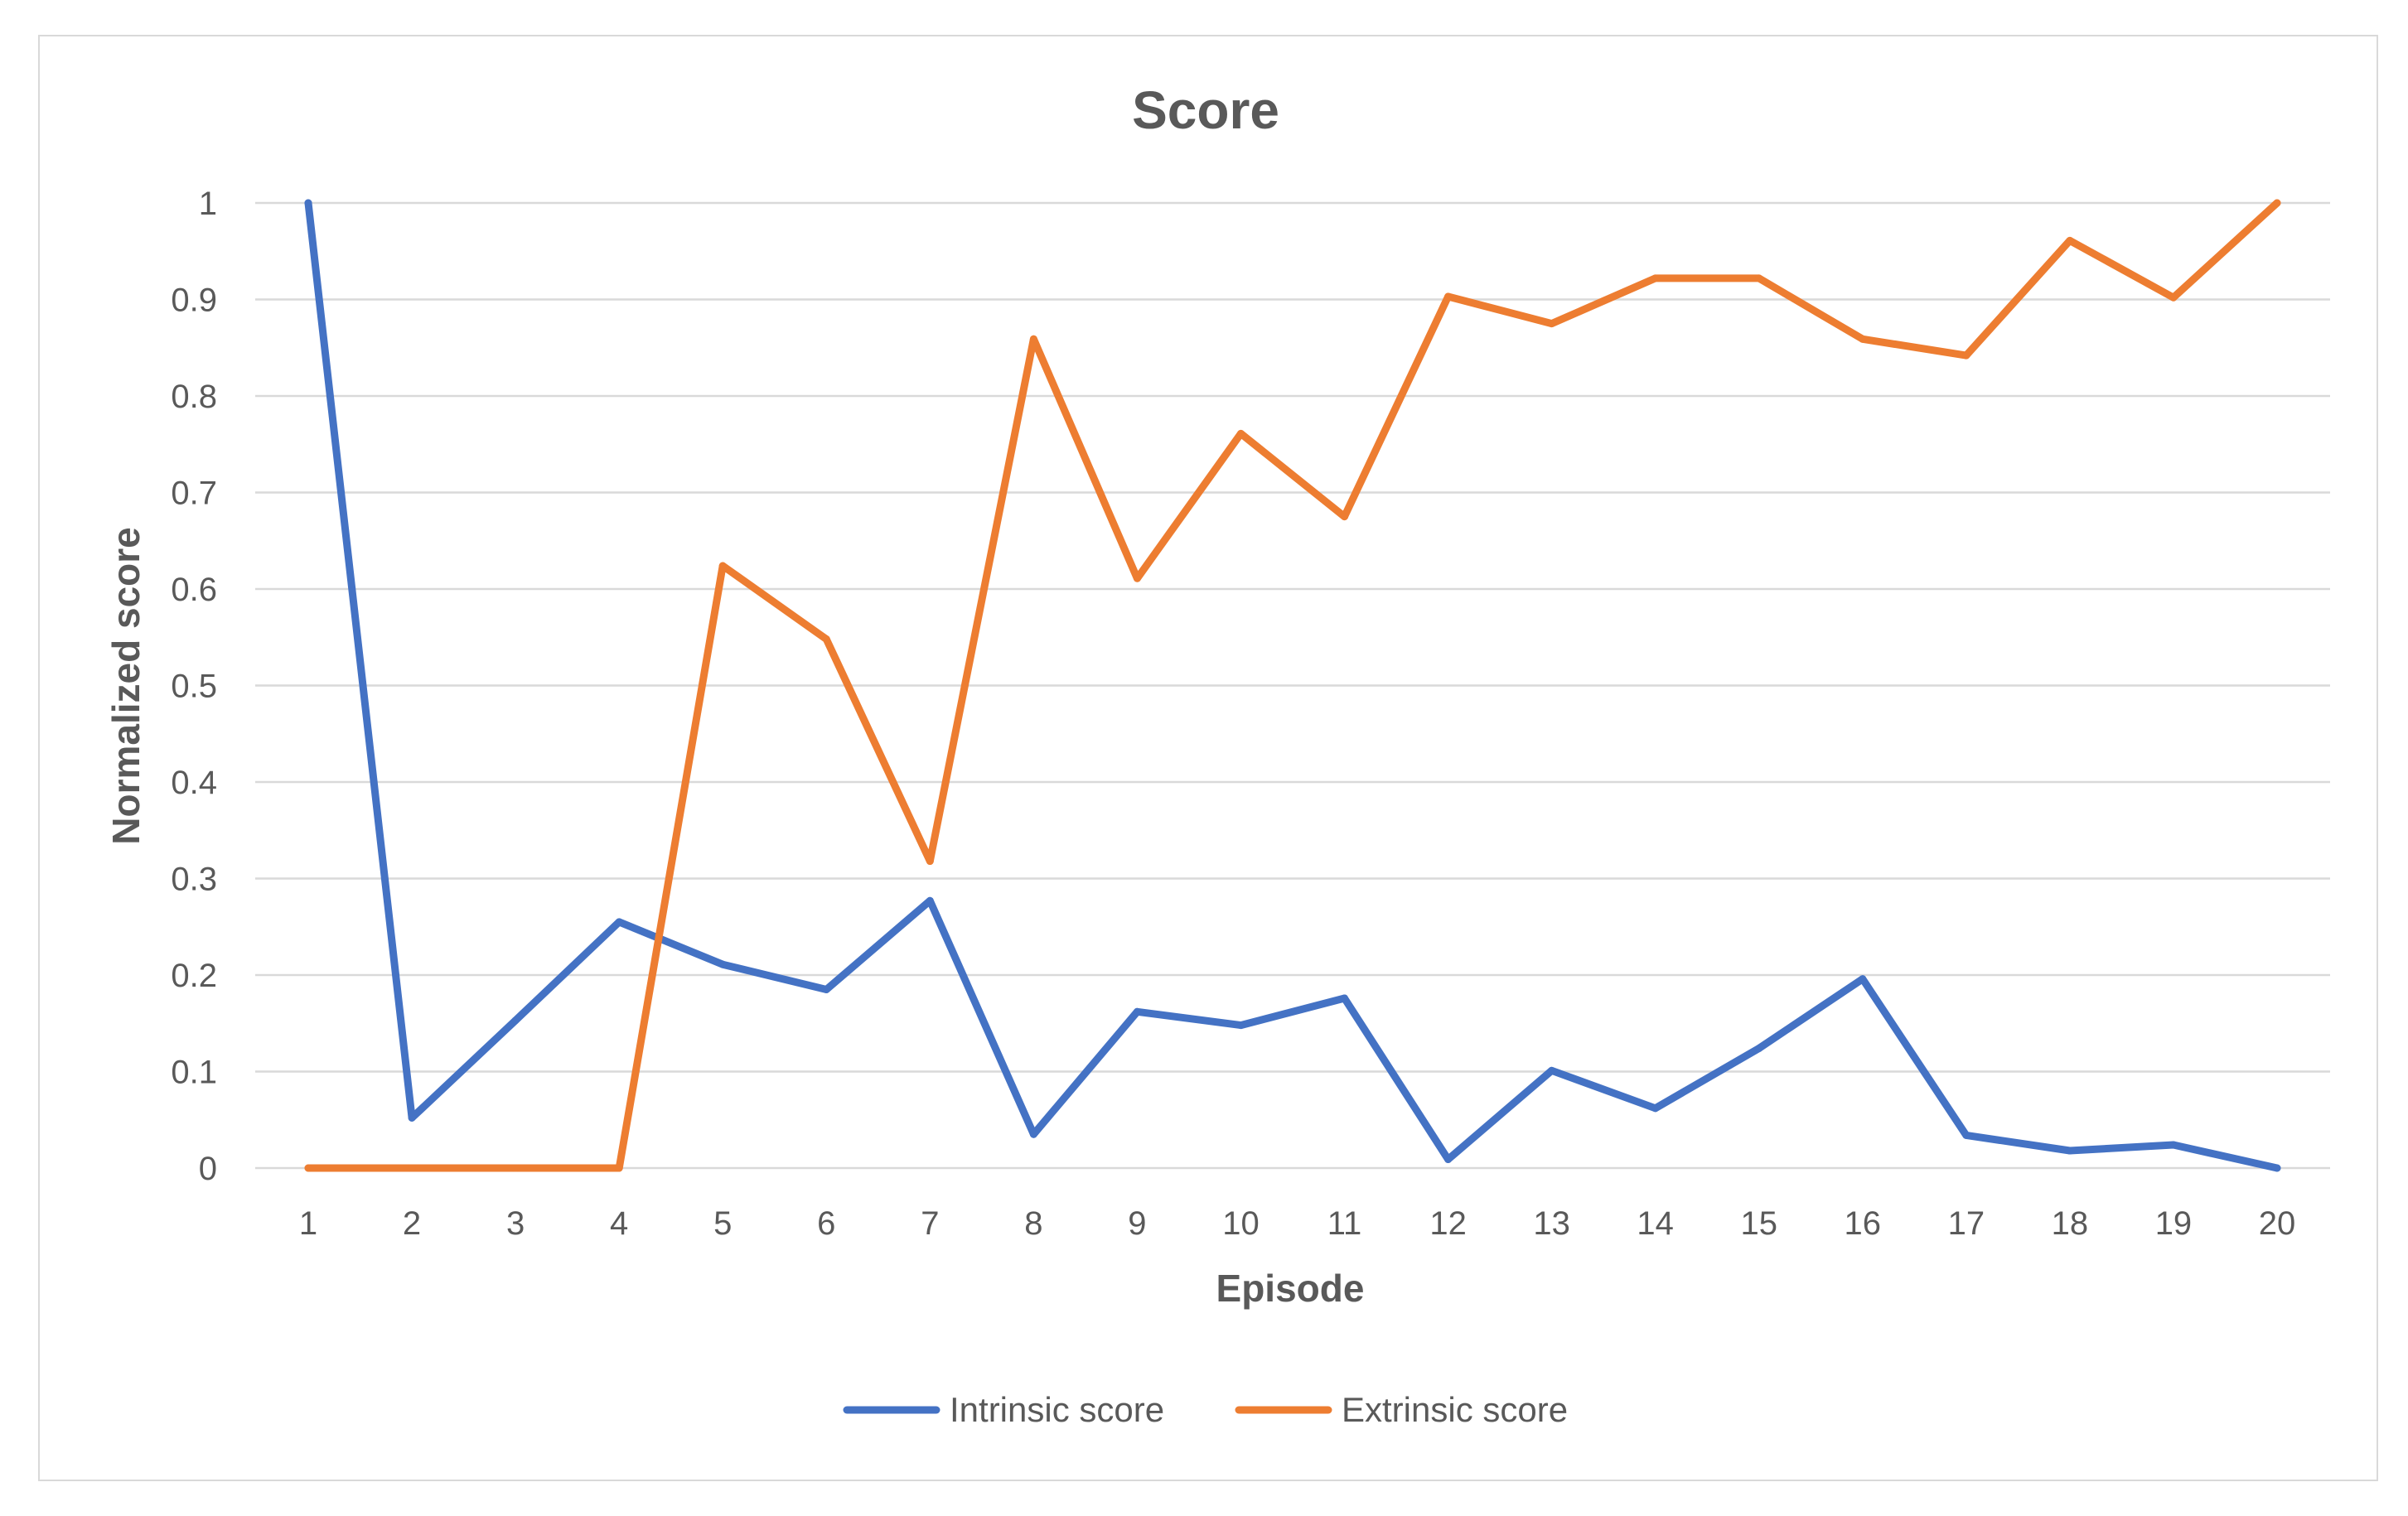 The image size is (2408, 1516). I want to click on y-tick-label: 0.9, so click(194, 300).